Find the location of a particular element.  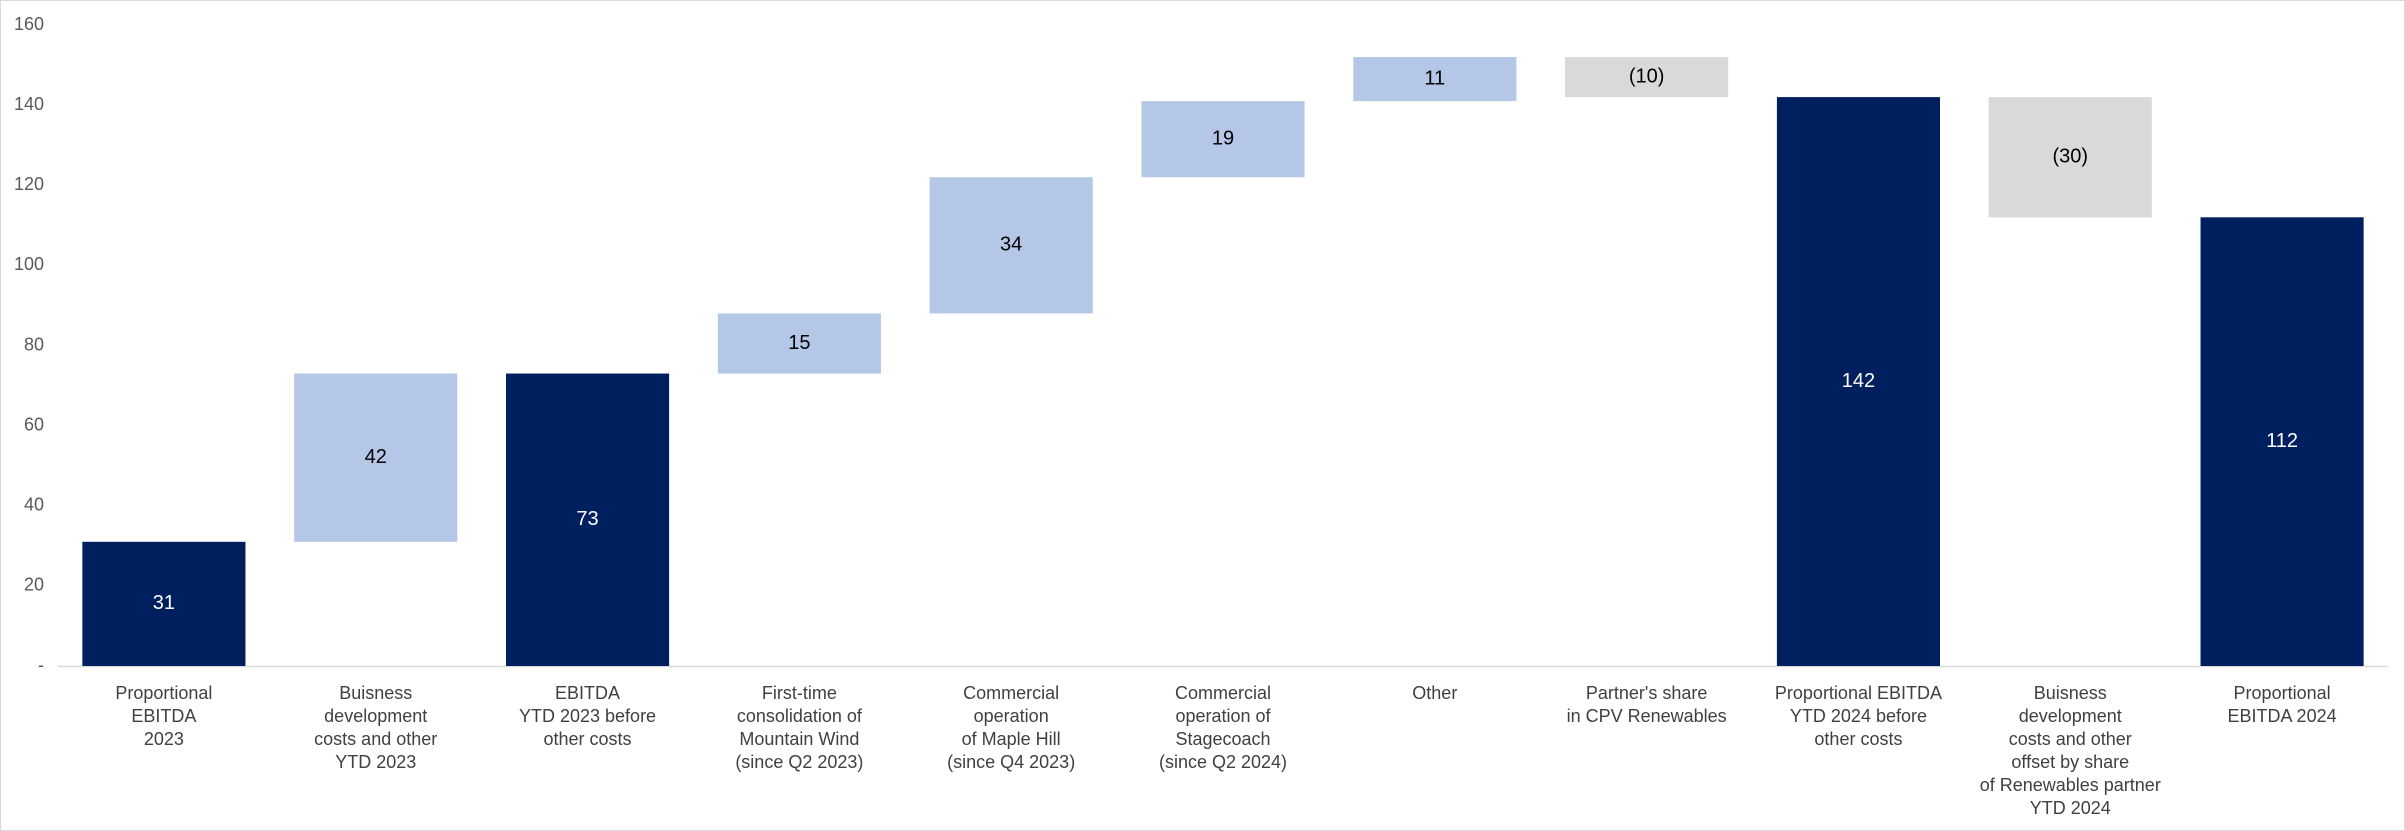

value-label: 31 is located at coordinates (164, 603).